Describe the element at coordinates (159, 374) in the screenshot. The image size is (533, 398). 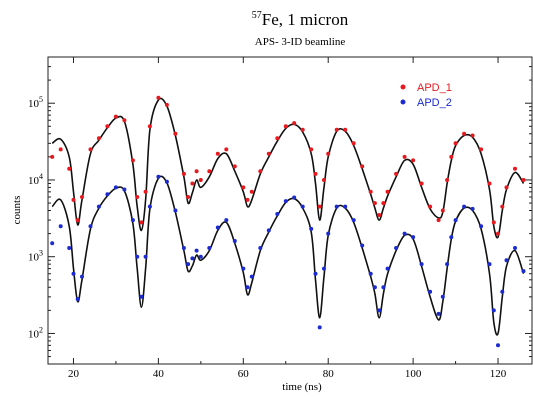
I see `x-tick-label: 40` at that location.